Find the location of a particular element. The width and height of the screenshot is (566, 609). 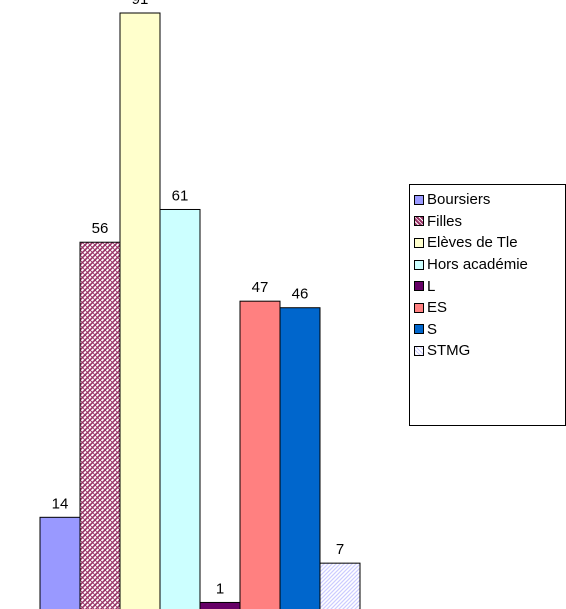

bar-filles is located at coordinates (100, 425).